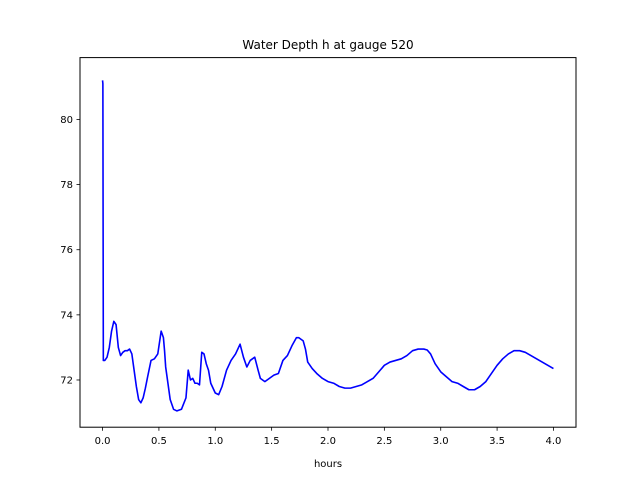 The image size is (640, 480). I want to click on y-tick-label: 72, so click(66, 380).